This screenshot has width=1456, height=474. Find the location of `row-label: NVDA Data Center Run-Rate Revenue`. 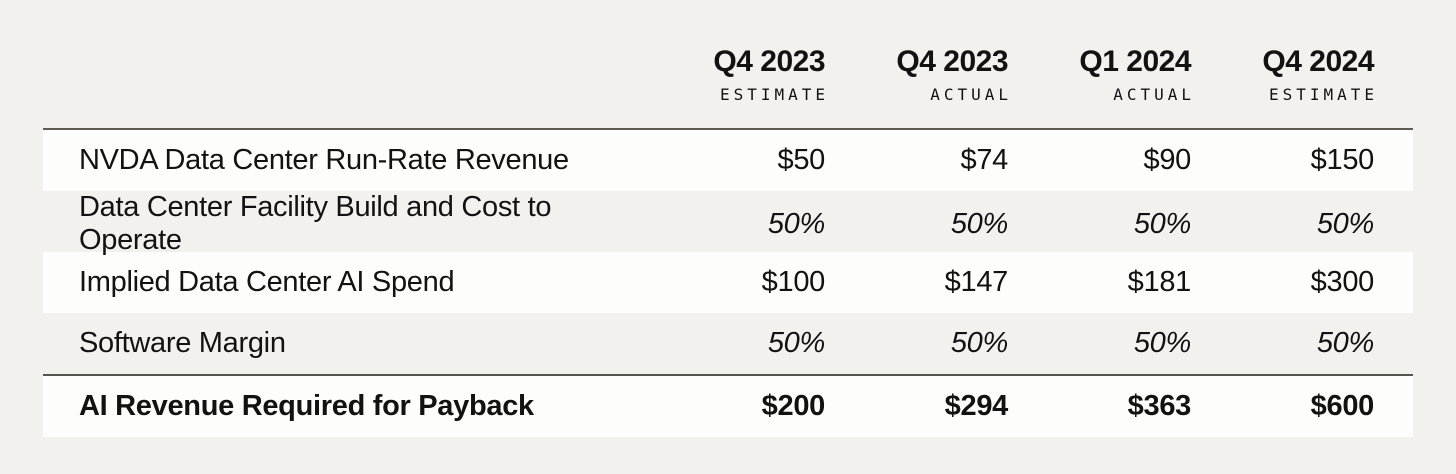

row-label: NVDA Data Center Run-Rate Revenue is located at coordinates (324, 160).